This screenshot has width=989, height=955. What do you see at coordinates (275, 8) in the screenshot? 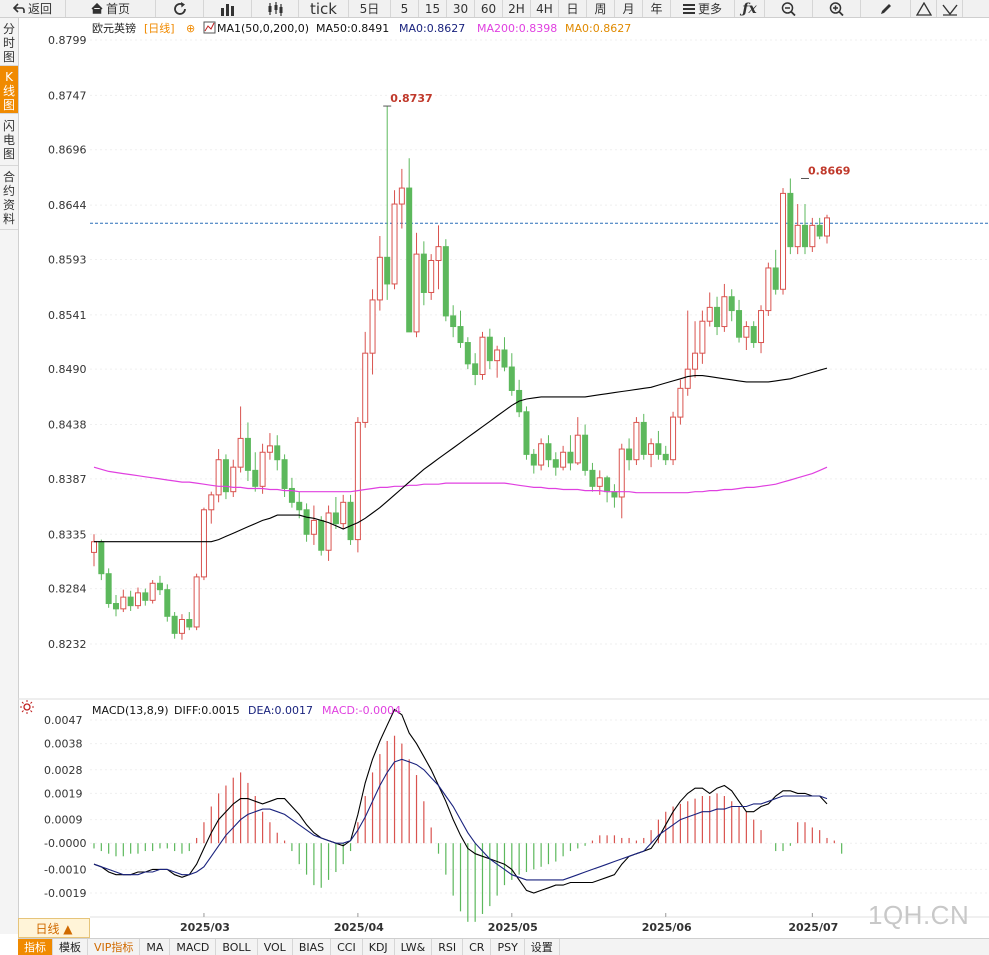
I see `candle-chart-button` at bounding box center [275, 8].